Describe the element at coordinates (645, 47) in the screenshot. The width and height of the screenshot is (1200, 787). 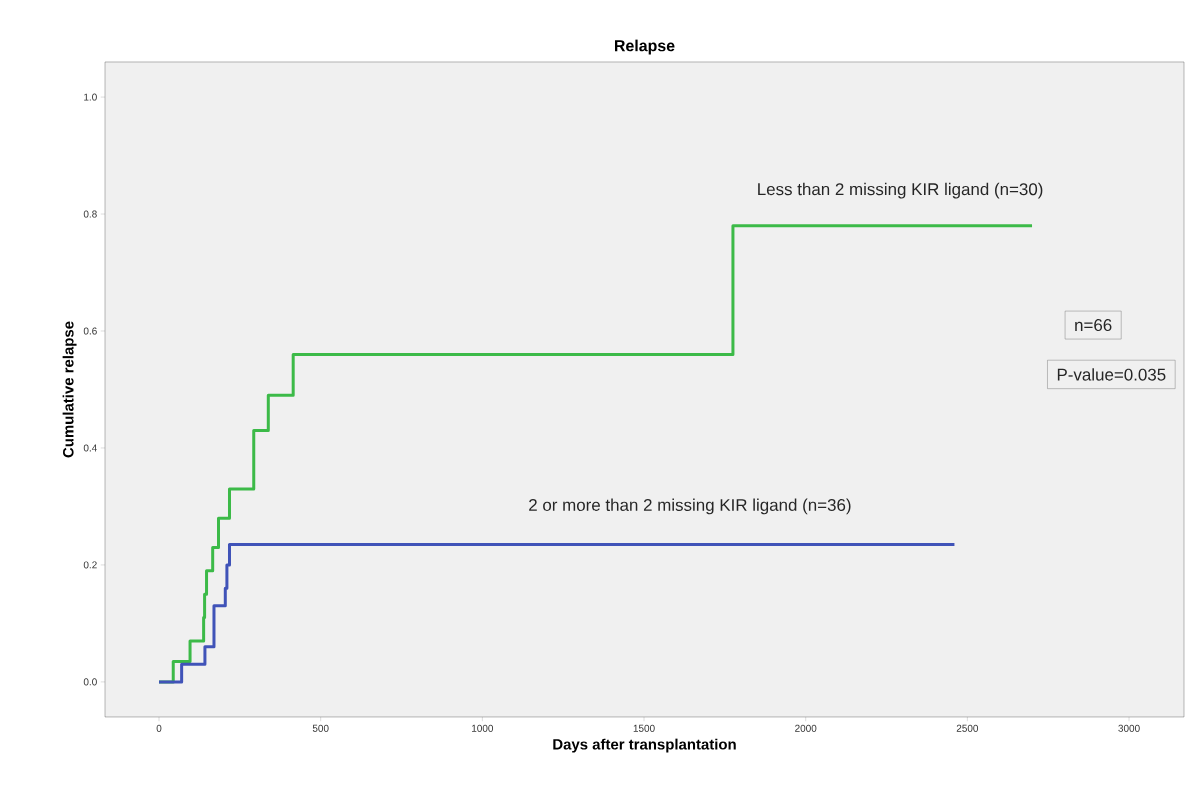
I see `chart-title: Relapse` at that location.